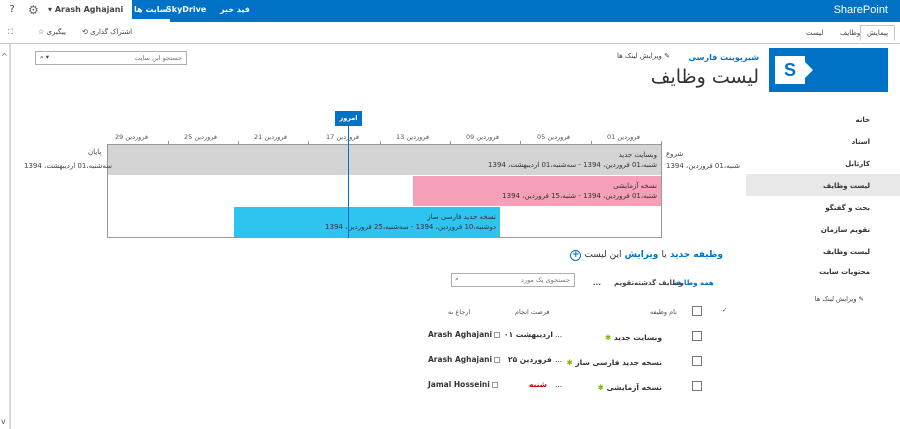 This screenshot has height=429, width=900. Describe the element at coordinates (3, 421) in the screenshot. I see `scroll-down-icon: v` at that location.